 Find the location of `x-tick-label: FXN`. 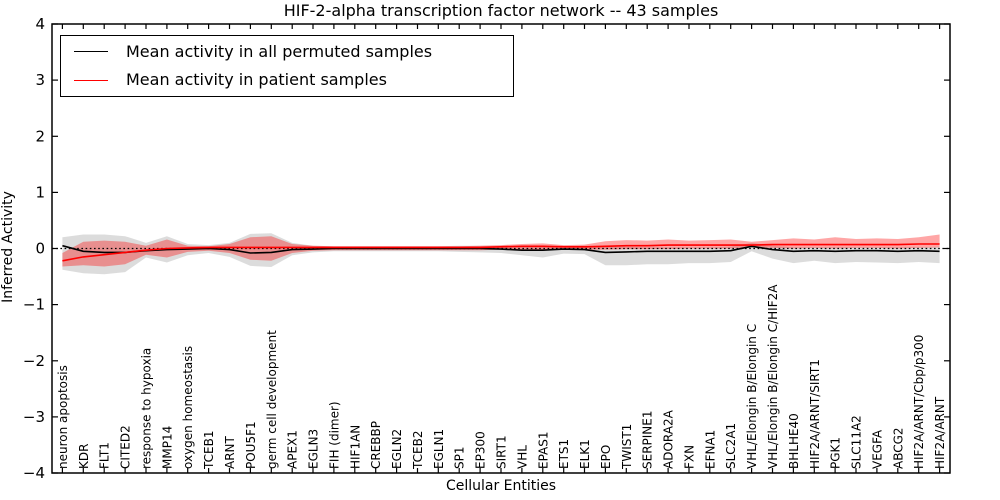

x-tick-label: FXN is located at coordinates (689, 457).